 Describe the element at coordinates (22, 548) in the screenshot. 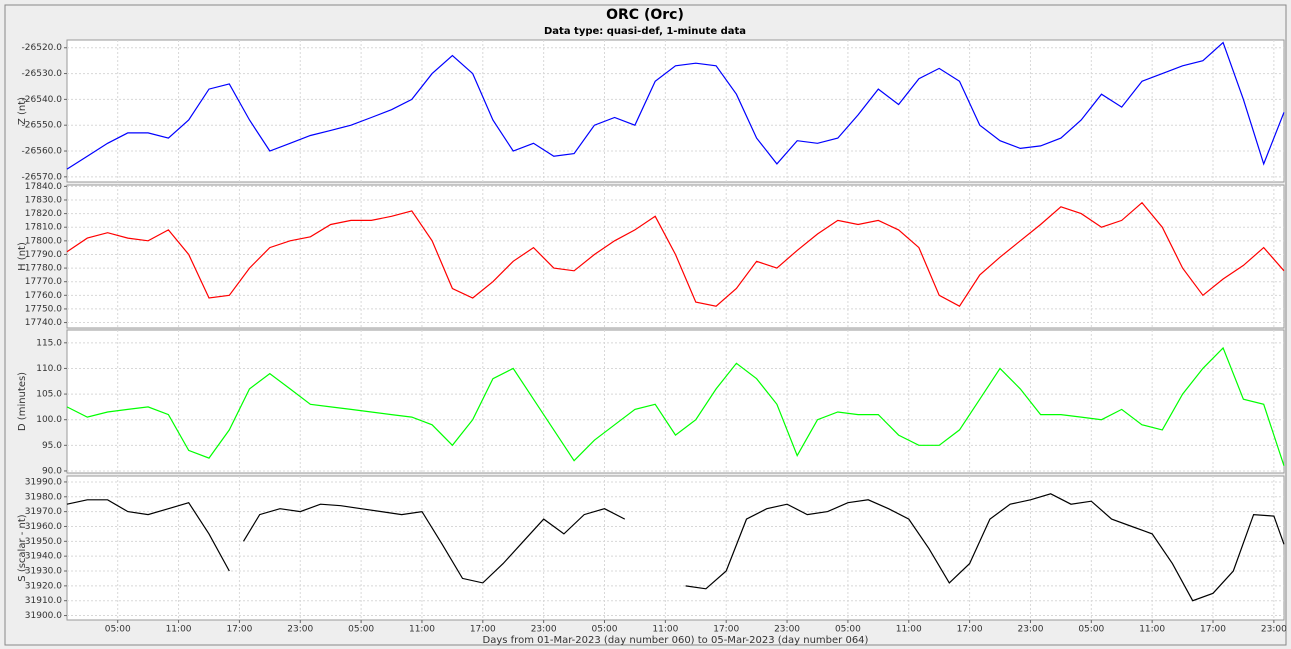

I see `y-axis-label: S (scalar - nt)` at that location.